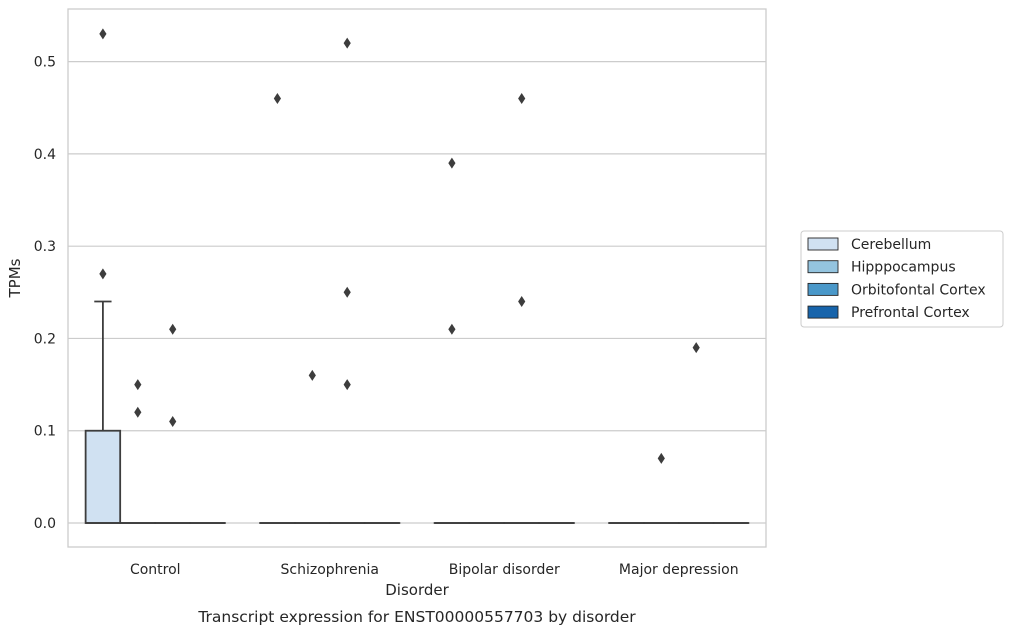 The image size is (1014, 634). What do you see at coordinates (45, 524) in the screenshot?
I see `y-tick-label: 0.0` at bounding box center [45, 524].